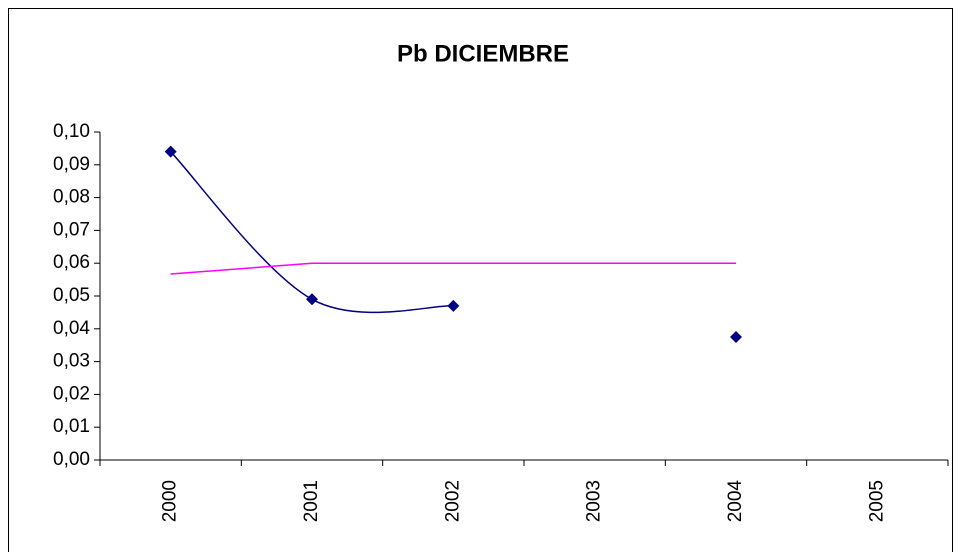 This screenshot has height=552, width=962. What do you see at coordinates (71, 459) in the screenshot?
I see `y-tick-label: 0,00` at bounding box center [71, 459].